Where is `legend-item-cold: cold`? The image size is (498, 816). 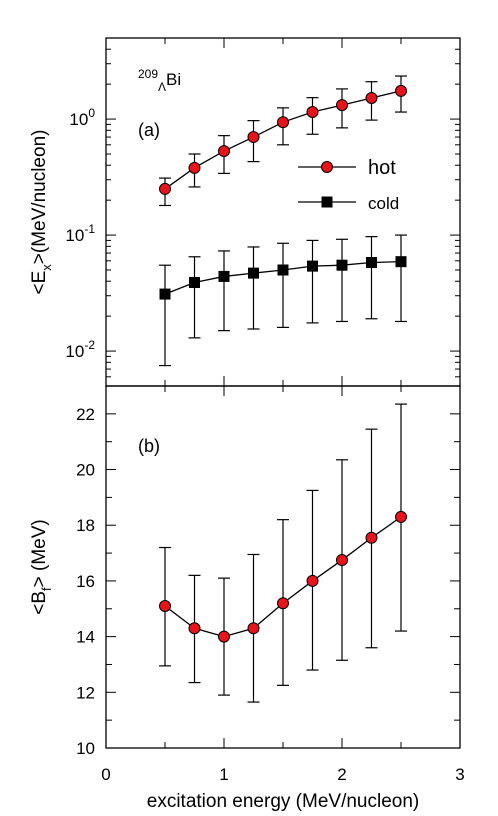
legend-item-cold: cold is located at coordinates (348, 203).